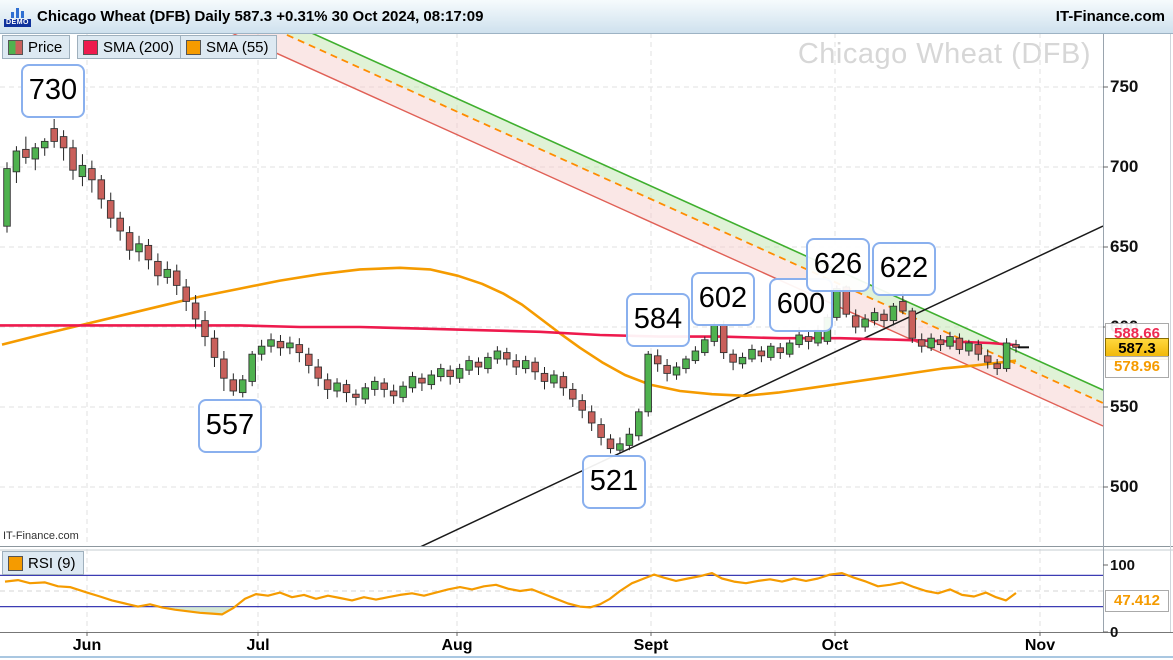  I want to click on chart-watermark: Chicago Wheat (DFB), so click(944, 54).